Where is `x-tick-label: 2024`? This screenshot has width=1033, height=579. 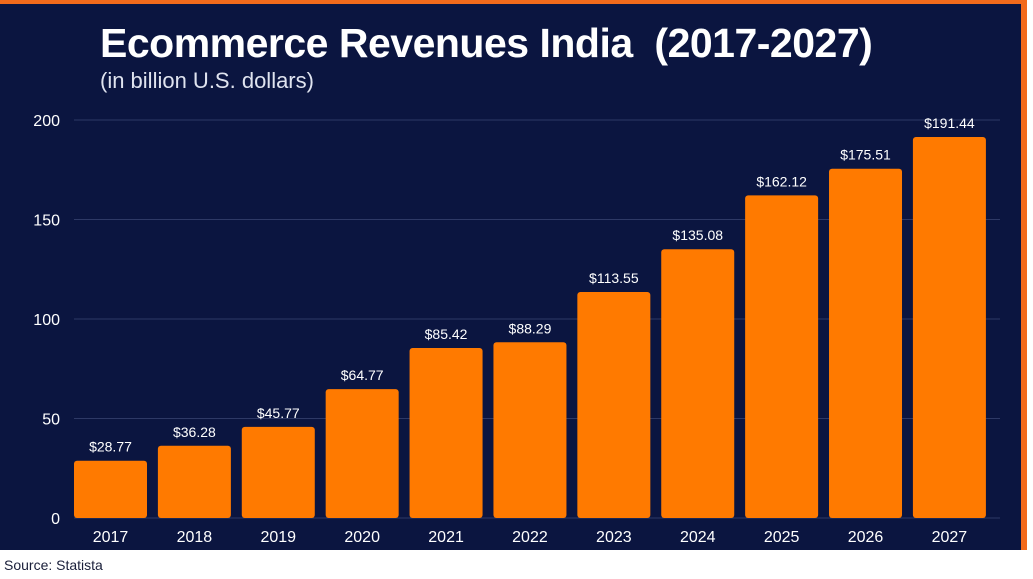 x-tick-label: 2024 is located at coordinates (698, 537).